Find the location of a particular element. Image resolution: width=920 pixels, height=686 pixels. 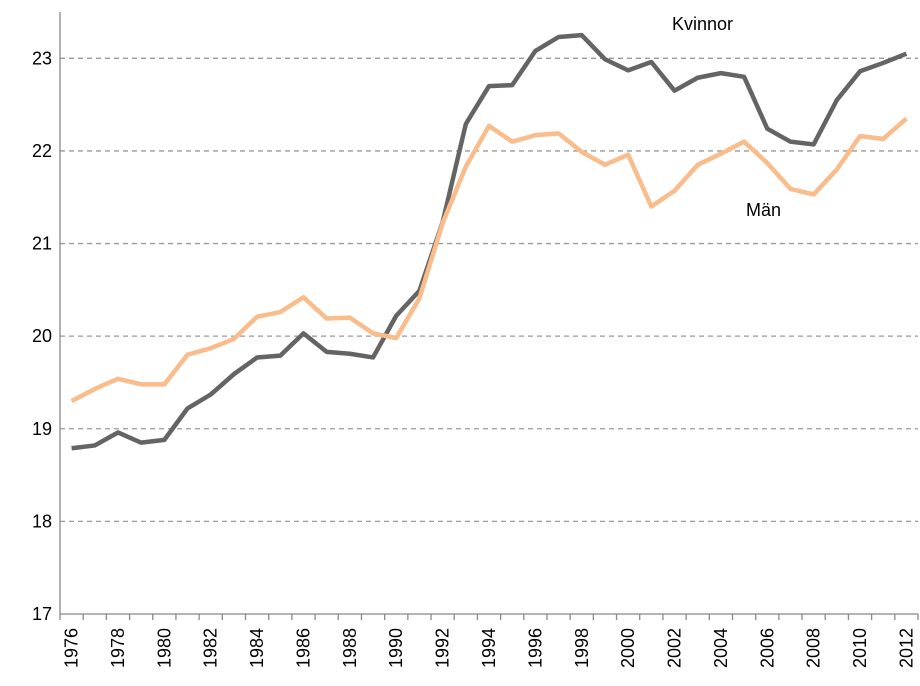

x-tick-label: 2012 is located at coordinates (906, 648).